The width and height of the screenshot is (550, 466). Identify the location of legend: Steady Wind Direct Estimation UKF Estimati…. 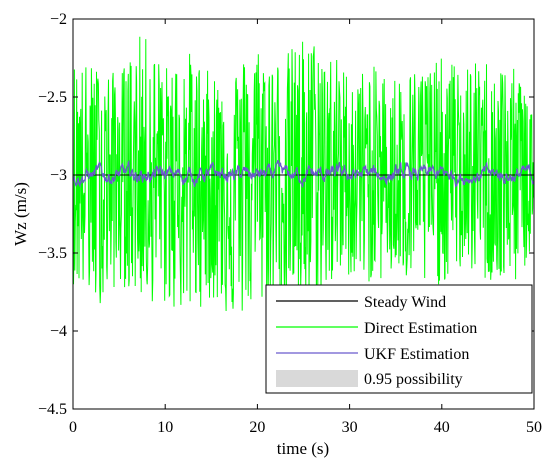
(399, 339).